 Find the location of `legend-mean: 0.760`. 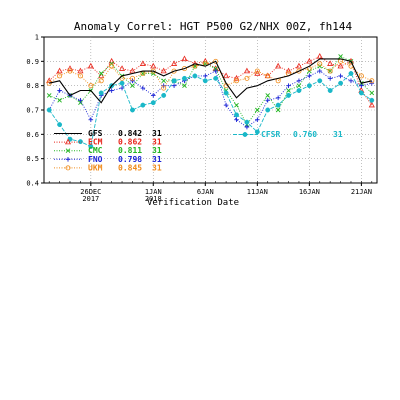

legend-mean: 0.760 is located at coordinates (305, 134).